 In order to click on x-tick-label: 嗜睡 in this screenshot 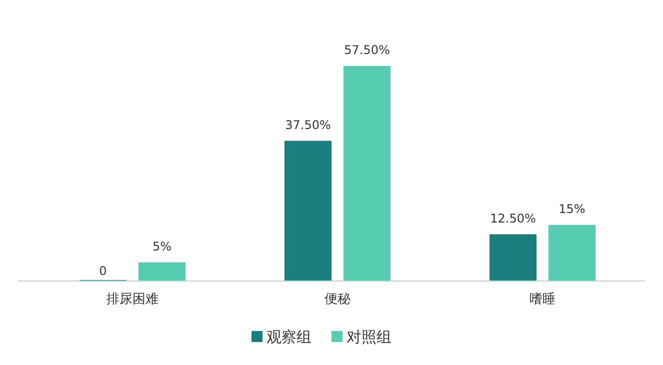, I will do `click(543, 299)`.